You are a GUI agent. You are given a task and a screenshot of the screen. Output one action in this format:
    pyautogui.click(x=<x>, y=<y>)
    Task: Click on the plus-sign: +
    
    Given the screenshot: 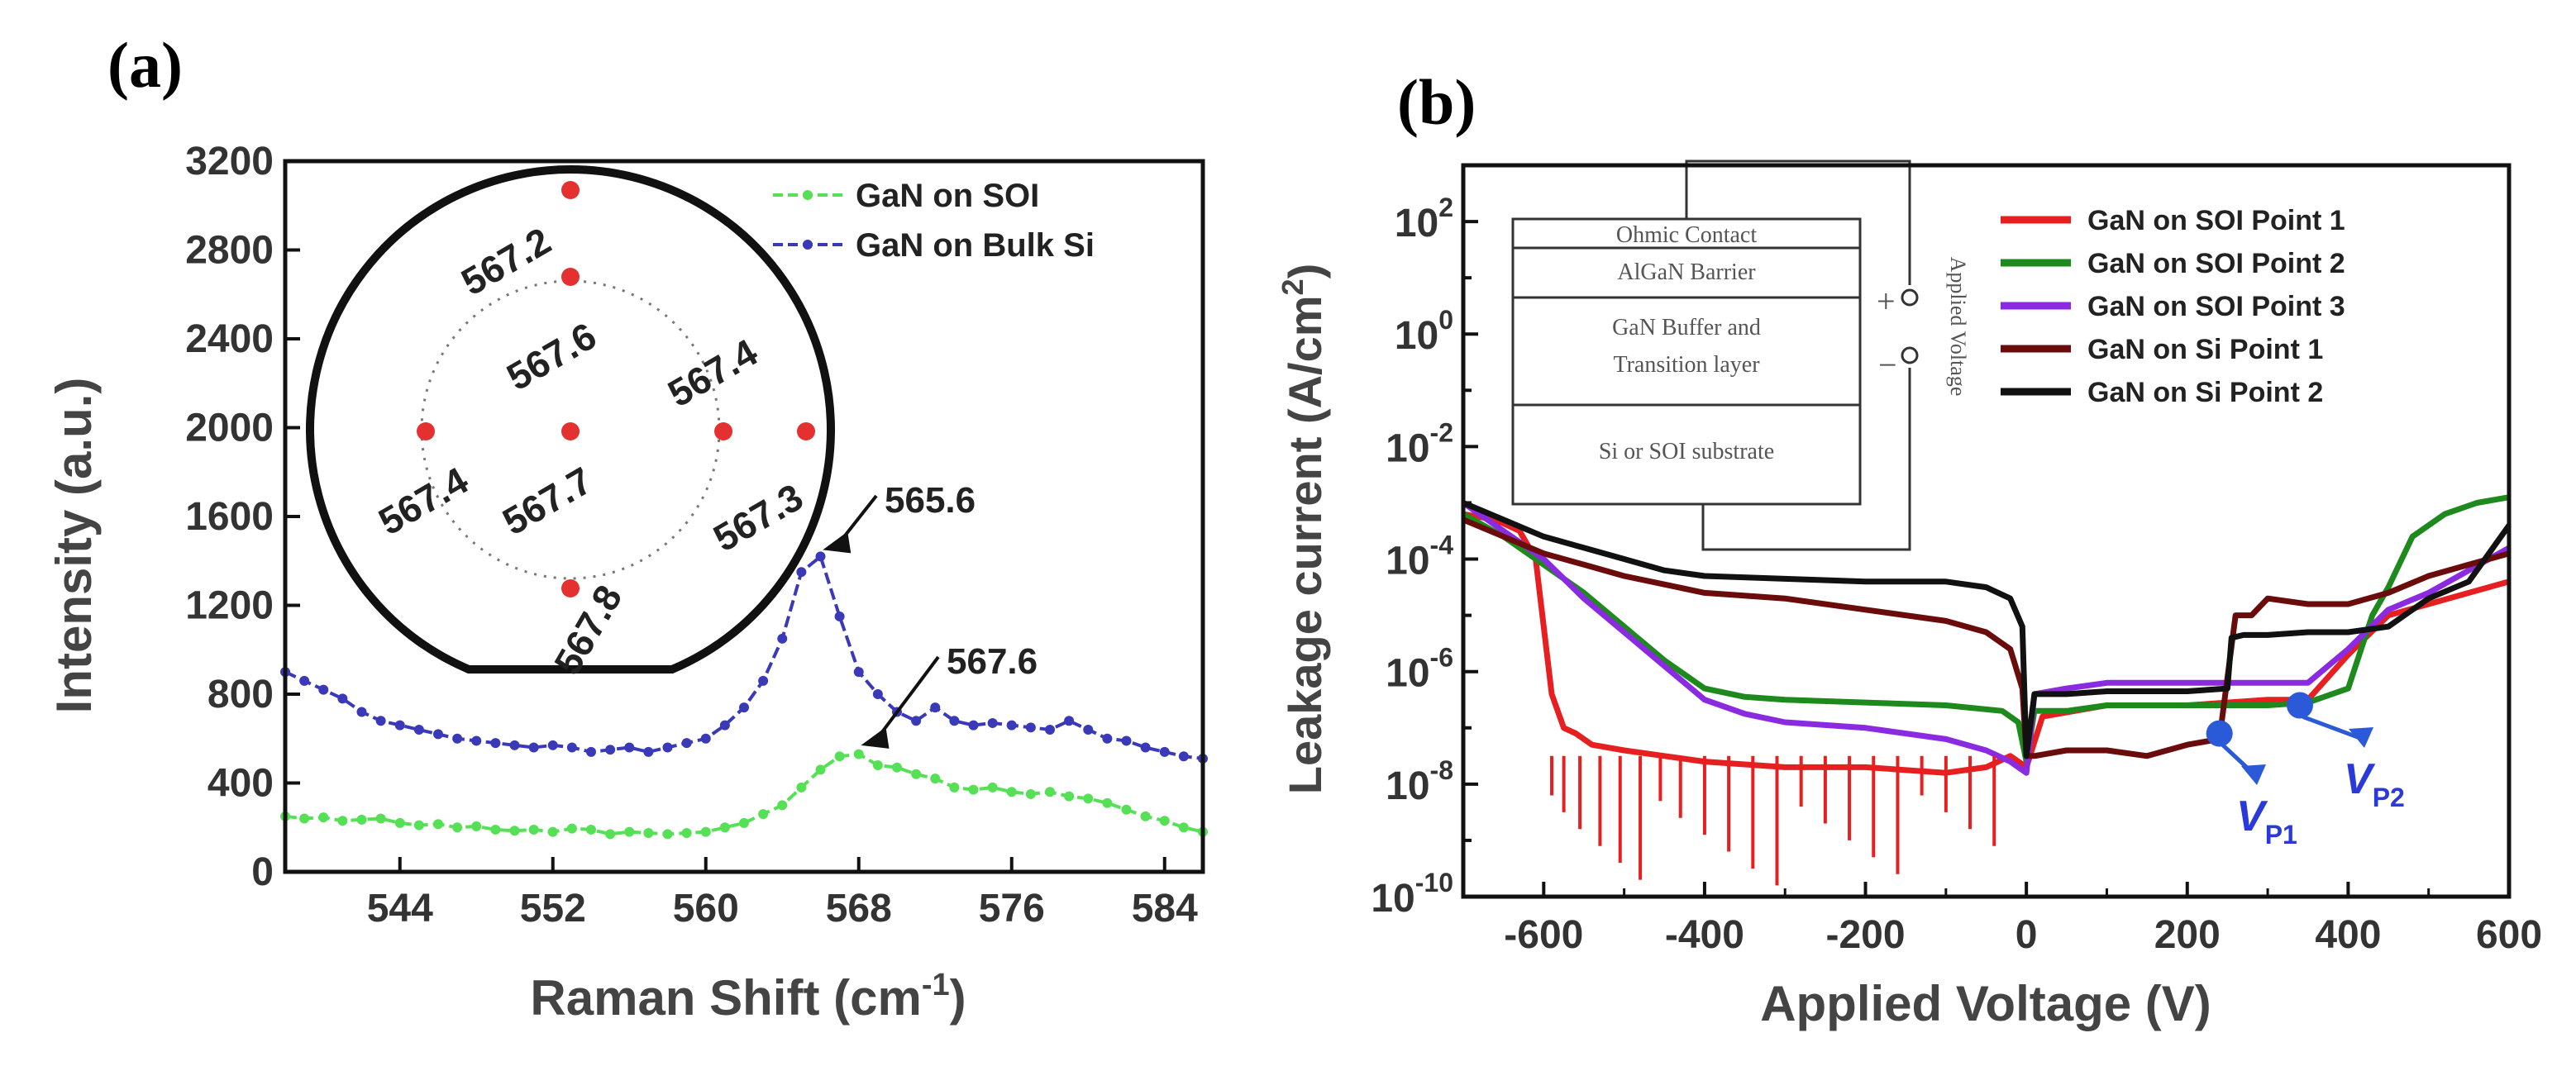 What is the action you would take?
    pyautogui.click(x=1886, y=301)
    